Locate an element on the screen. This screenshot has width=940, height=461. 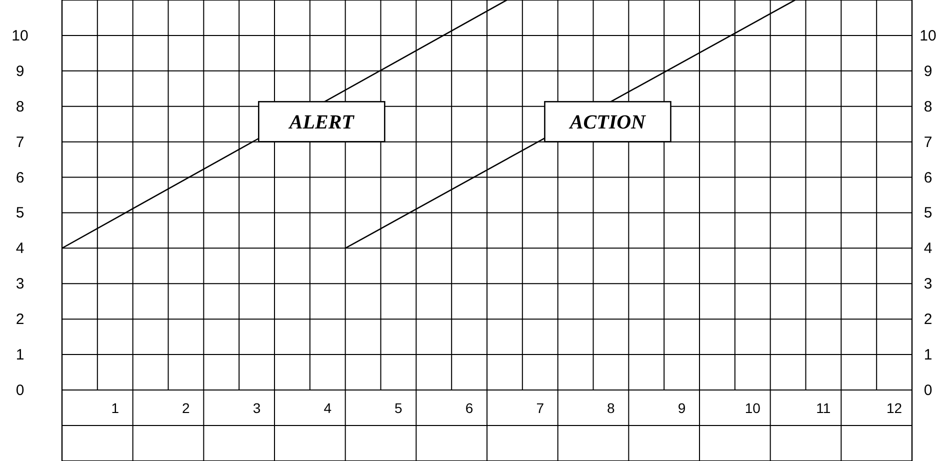
x-tick-label: 5 is located at coordinates (398, 408).